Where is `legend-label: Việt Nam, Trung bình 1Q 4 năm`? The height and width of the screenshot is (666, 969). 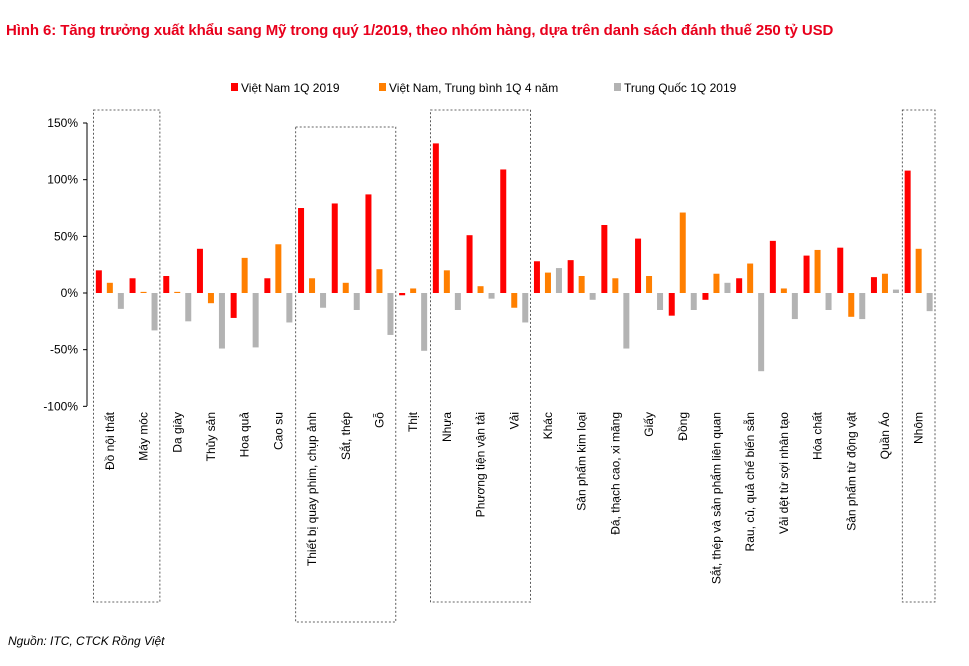
legend-label: Việt Nam, Trung bình 1Q 4 năm is located at coordinates (473, 88).